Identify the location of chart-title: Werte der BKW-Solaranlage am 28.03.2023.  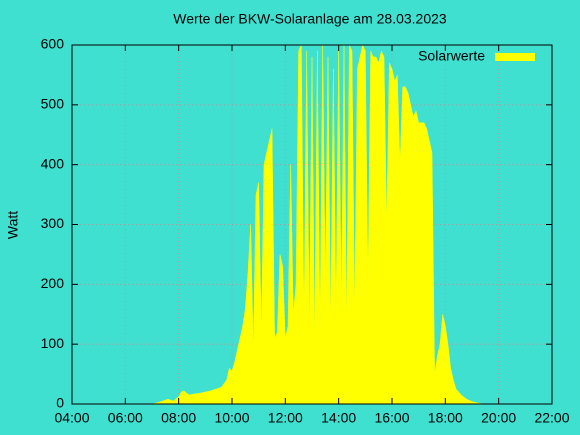
(310, 19).